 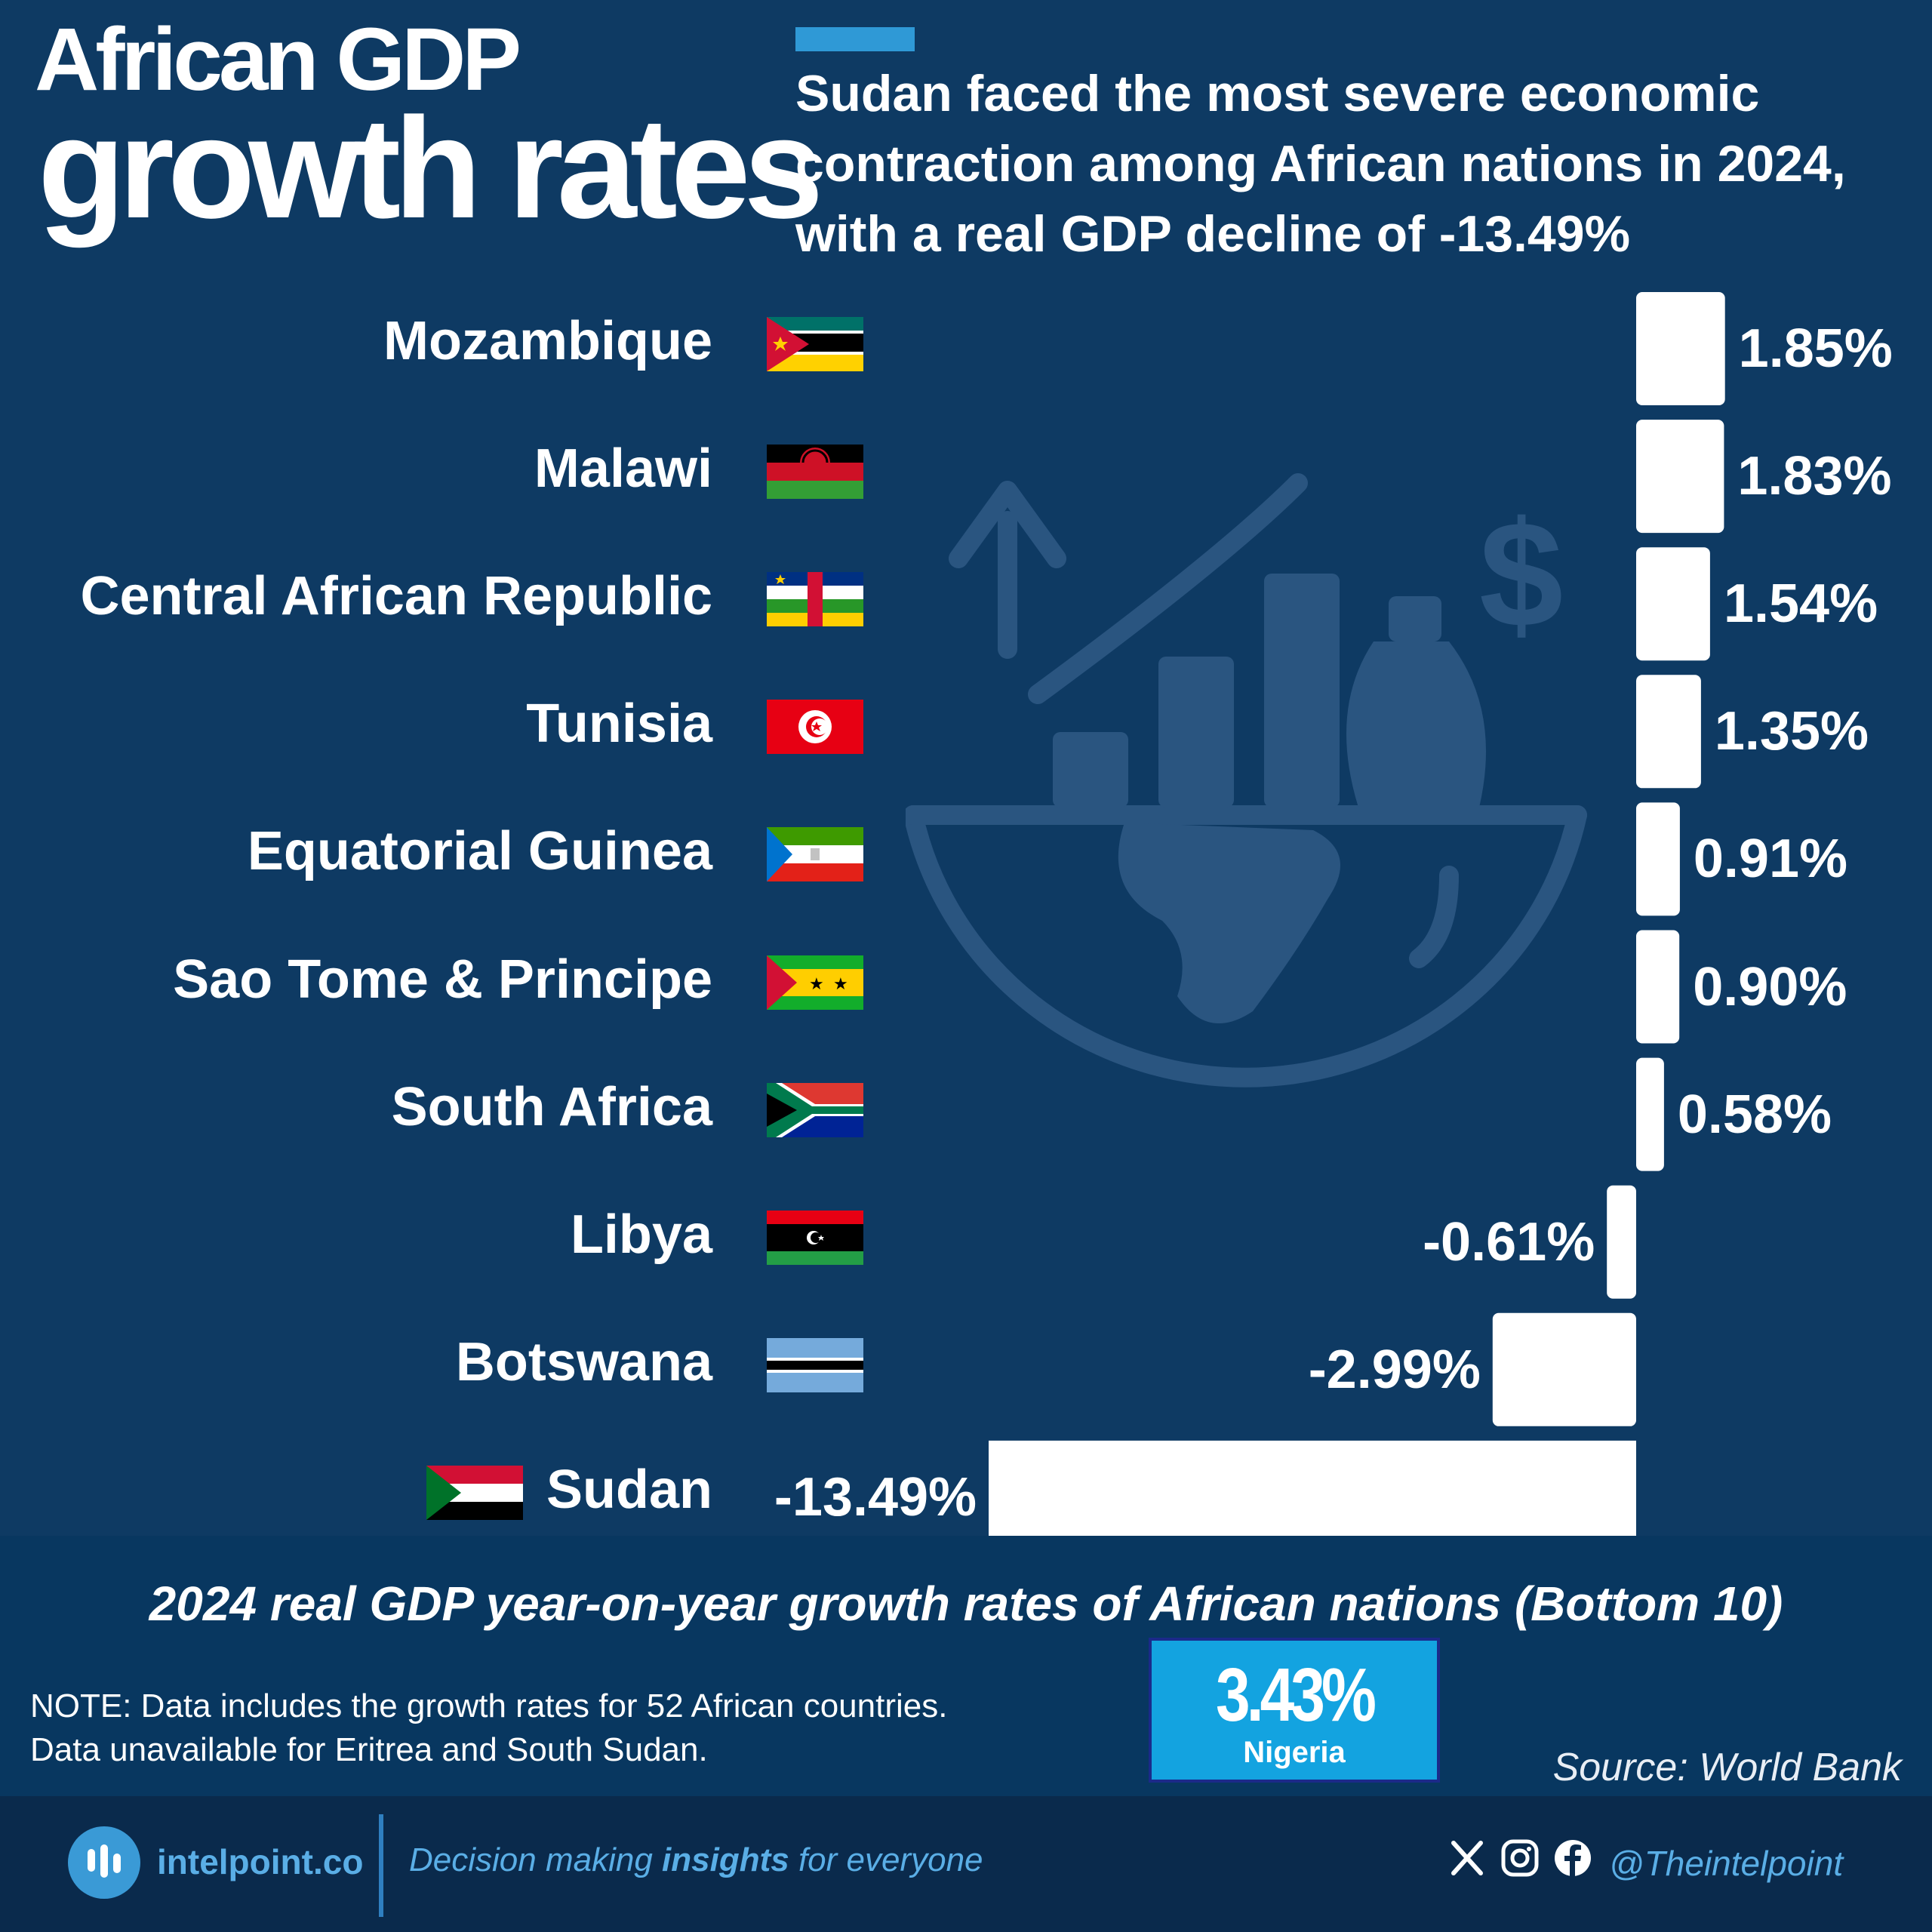 I want to click on nigeria-highlight-box: 3.43% Nigeria, so click(x=1294, y=1710).